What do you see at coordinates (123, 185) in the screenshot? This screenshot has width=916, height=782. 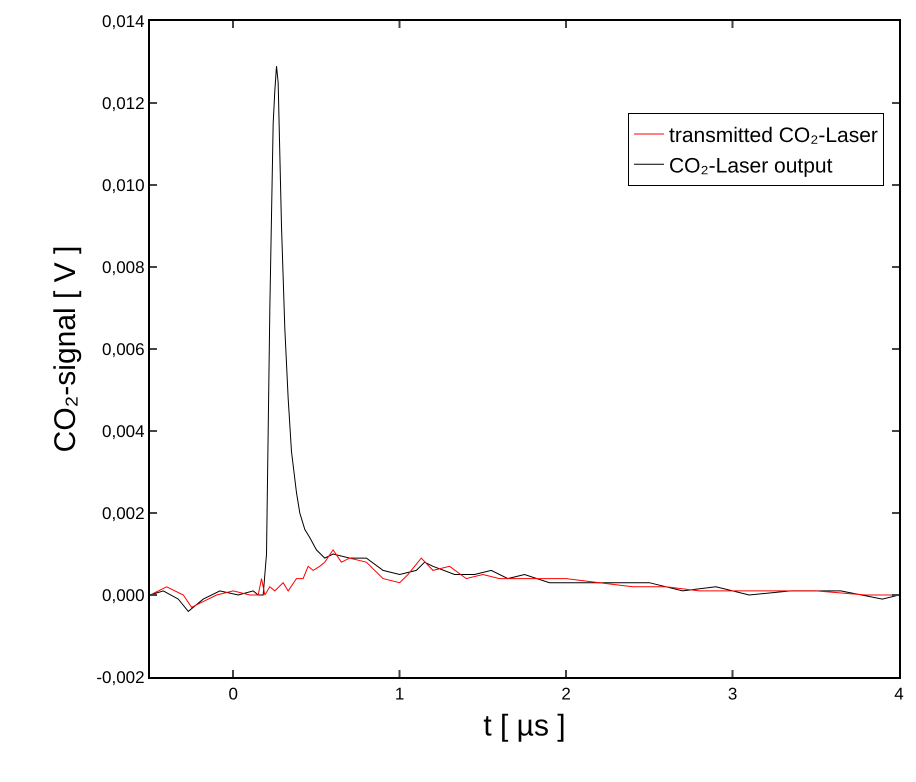 I see `y-tick-label: 0,010` at bounding box center [123, 185].